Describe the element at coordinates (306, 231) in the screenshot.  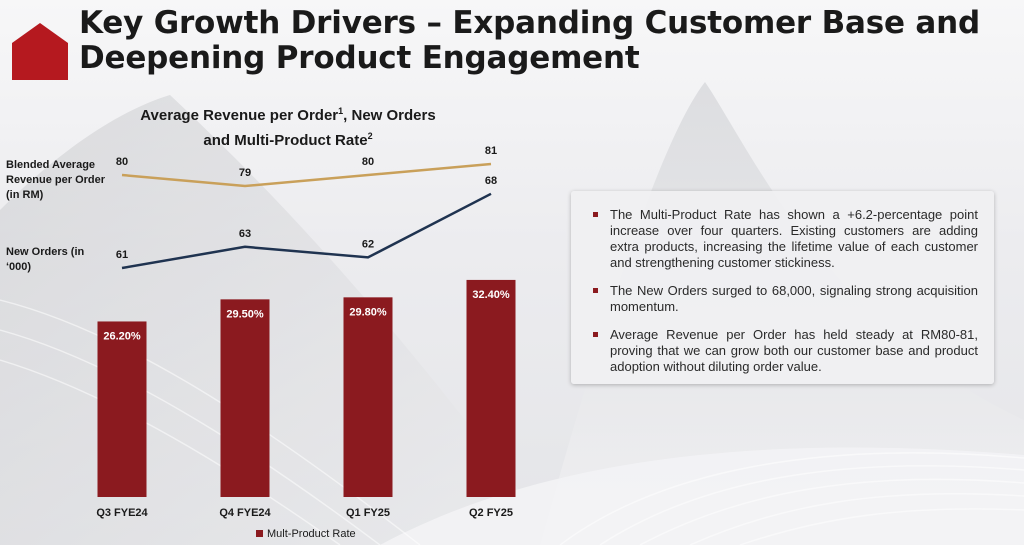
I see `new-orders-line` at that location.